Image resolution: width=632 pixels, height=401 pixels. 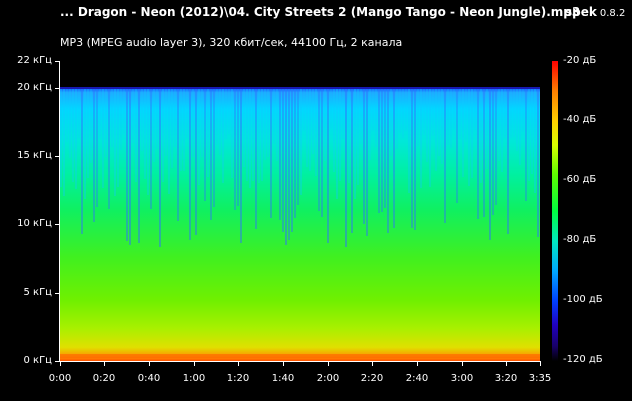 What do you see at coordinates (38, 360) in the screenshot?
I see `freq-label-0: 0 кГц` at bounding box center [38, 360].